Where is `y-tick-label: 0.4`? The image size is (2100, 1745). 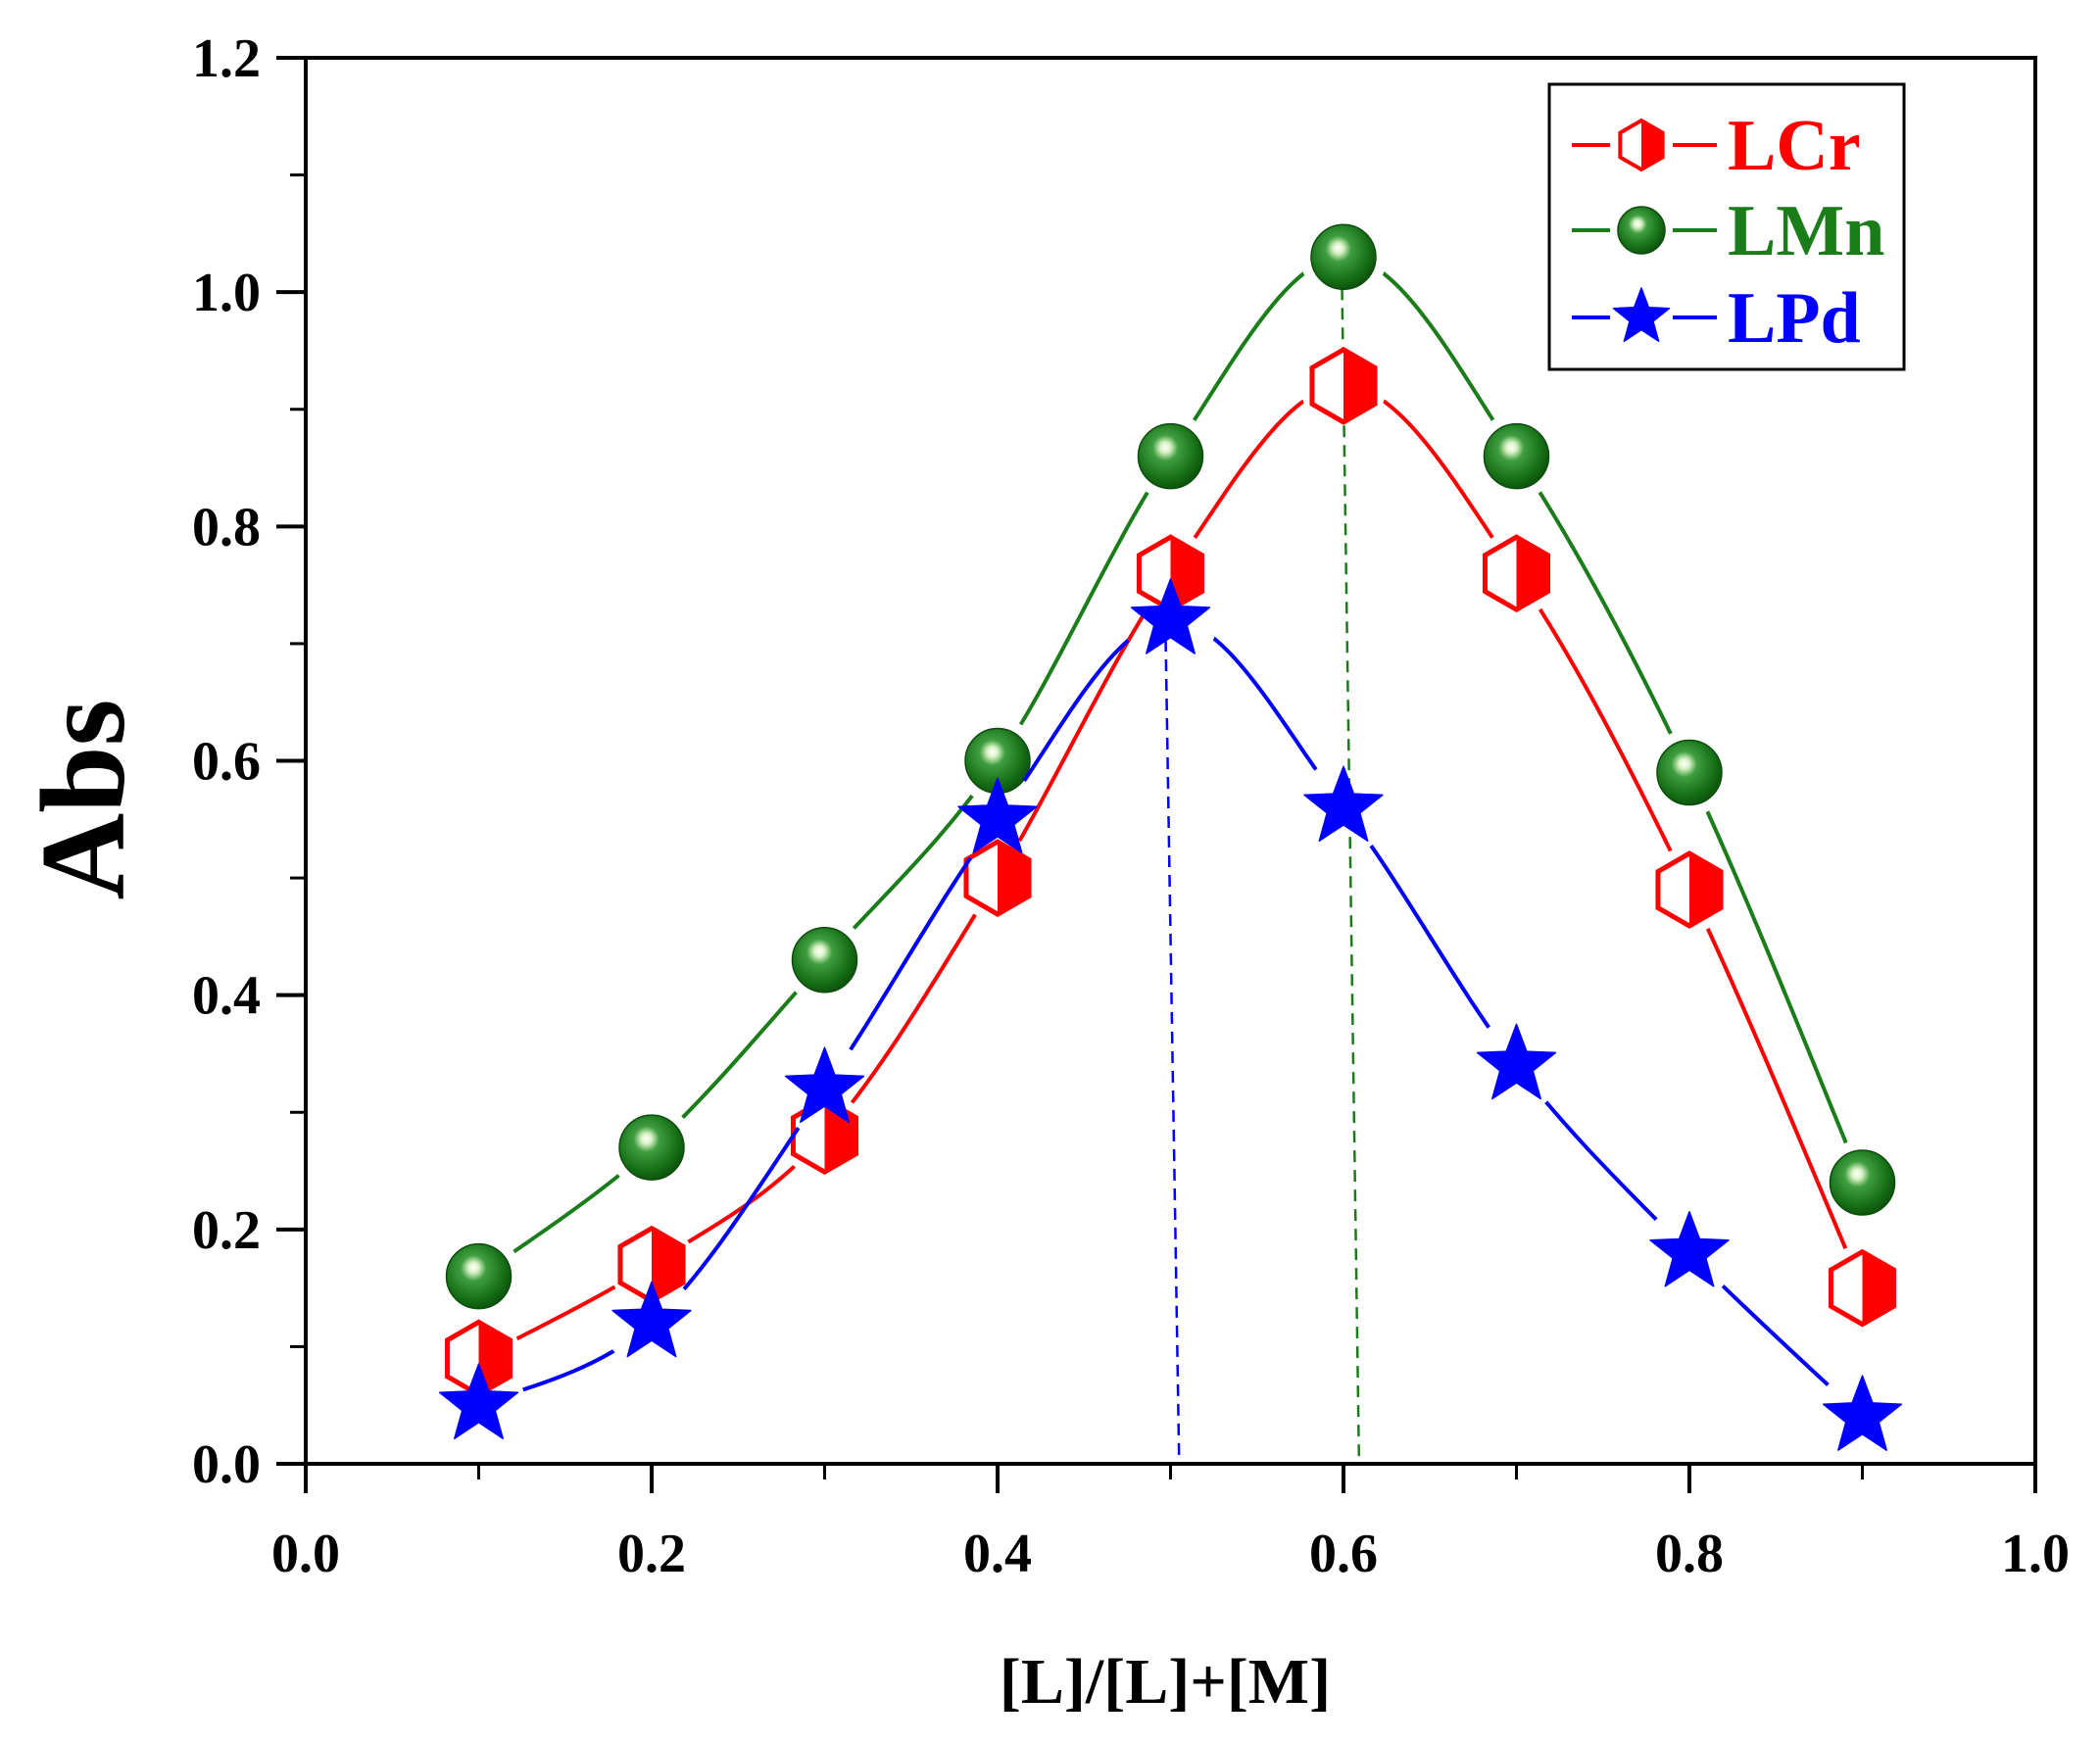
y-tick-label: 0.4 is located at coordinates (226, 996).